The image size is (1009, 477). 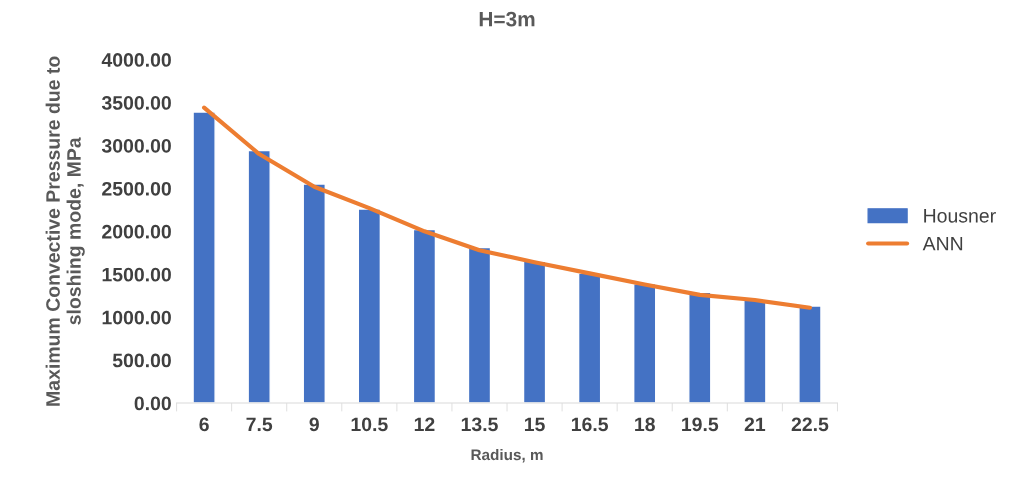 I want to click on y-tick-label: 1000.00, so click(x=136, y=317).